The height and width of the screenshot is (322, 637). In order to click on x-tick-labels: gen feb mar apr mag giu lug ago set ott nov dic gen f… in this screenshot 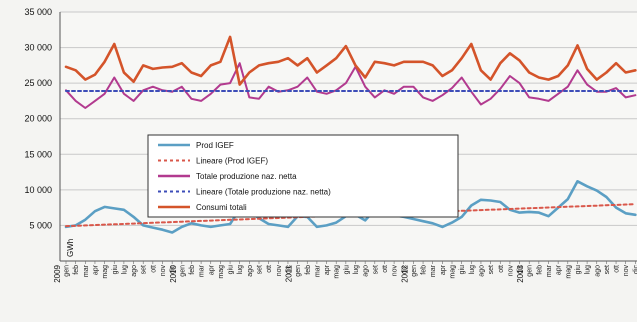, I will do `click(350, 270)`.